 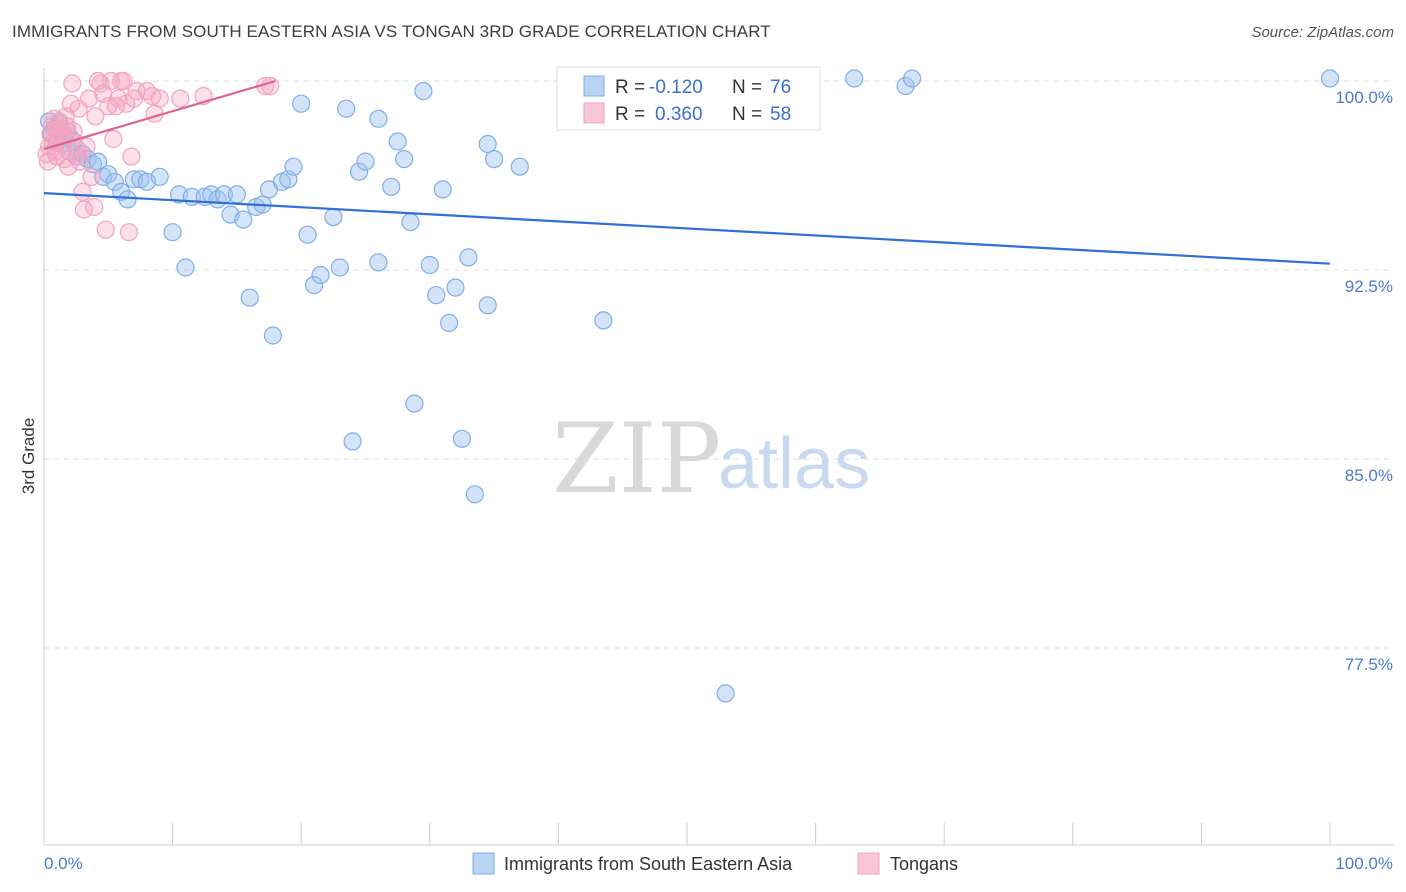 I want to click on x-tick-label: 0.0%, so click(x=63, y=863).